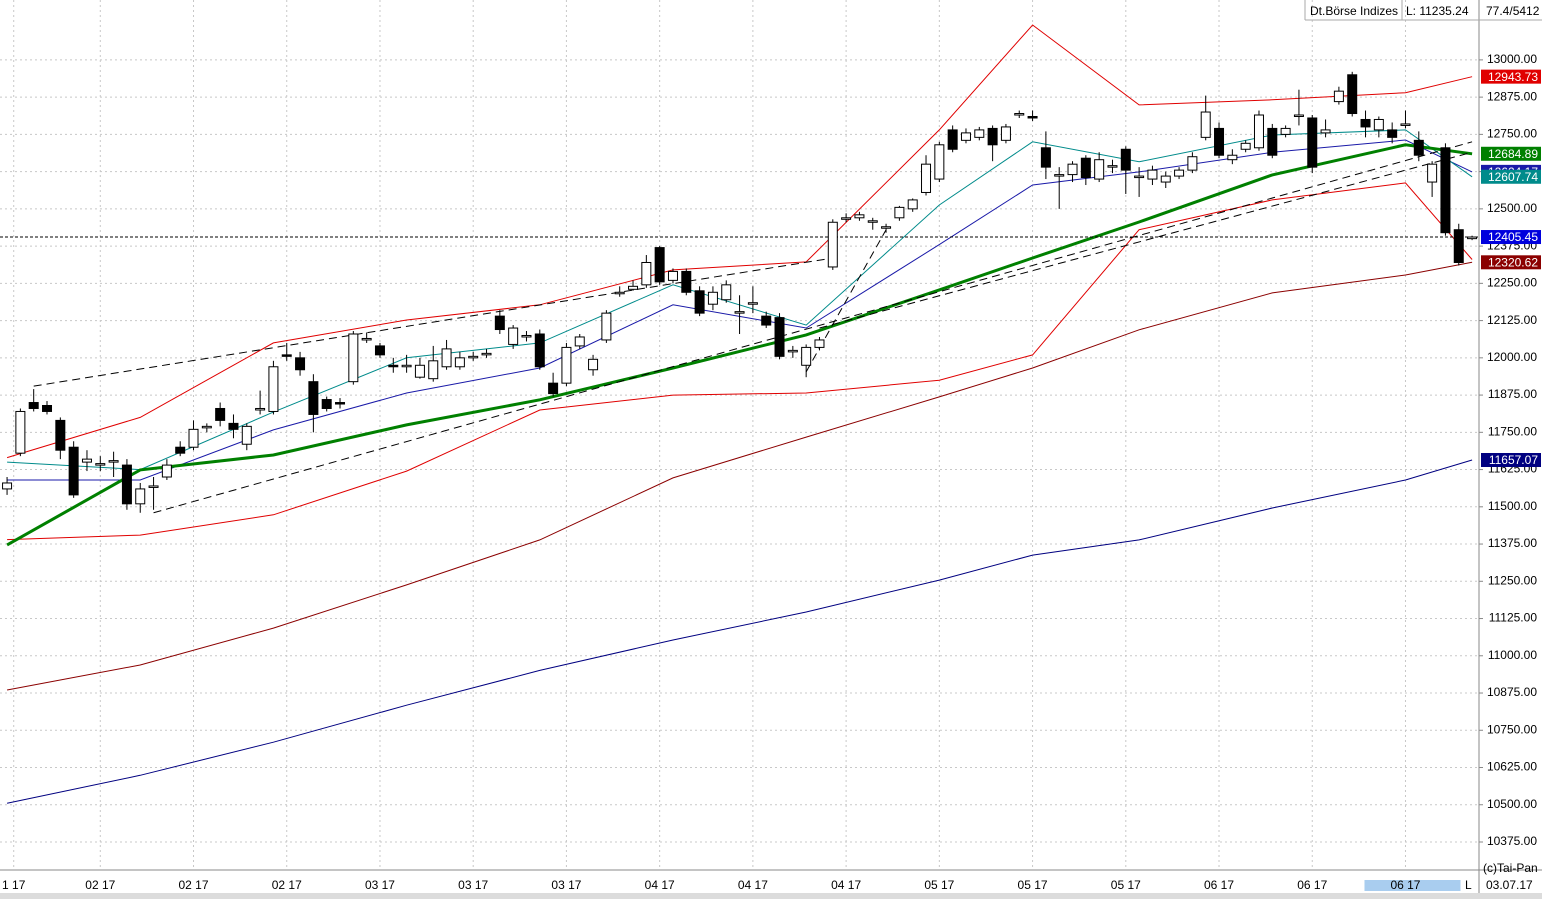 Image resolution: width=1542 pixels, height=899 pixels. I want to click on y-tick-label: 10875.00, so click(1512, 692).